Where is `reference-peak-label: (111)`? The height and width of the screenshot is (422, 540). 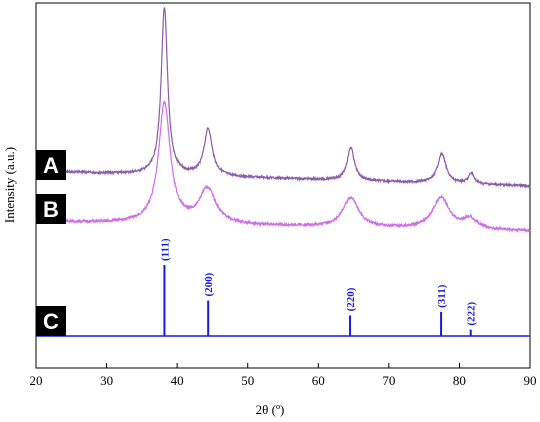 reference-peak-label: (111) is located at coordinates (165, 249).